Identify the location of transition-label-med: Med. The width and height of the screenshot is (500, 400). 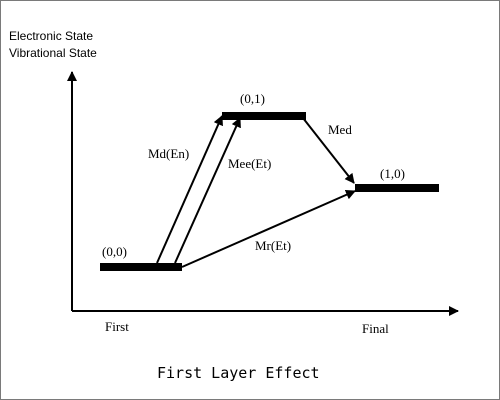
(340, 129).